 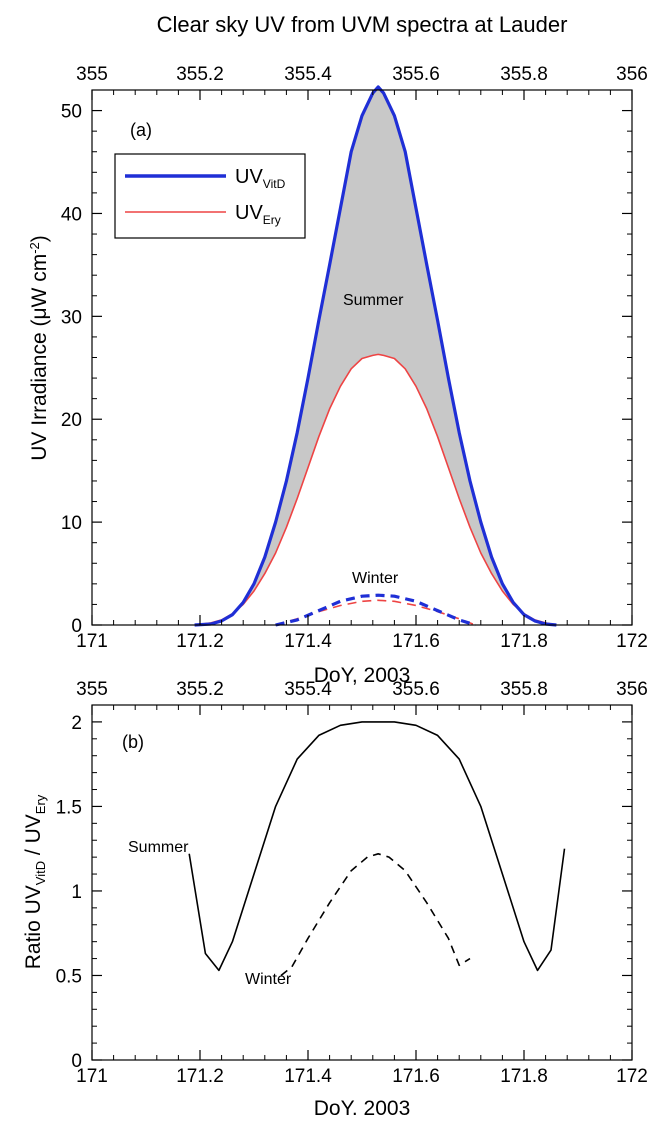 I want to click on panel-b-label: (b), so click(x=133, y=742).